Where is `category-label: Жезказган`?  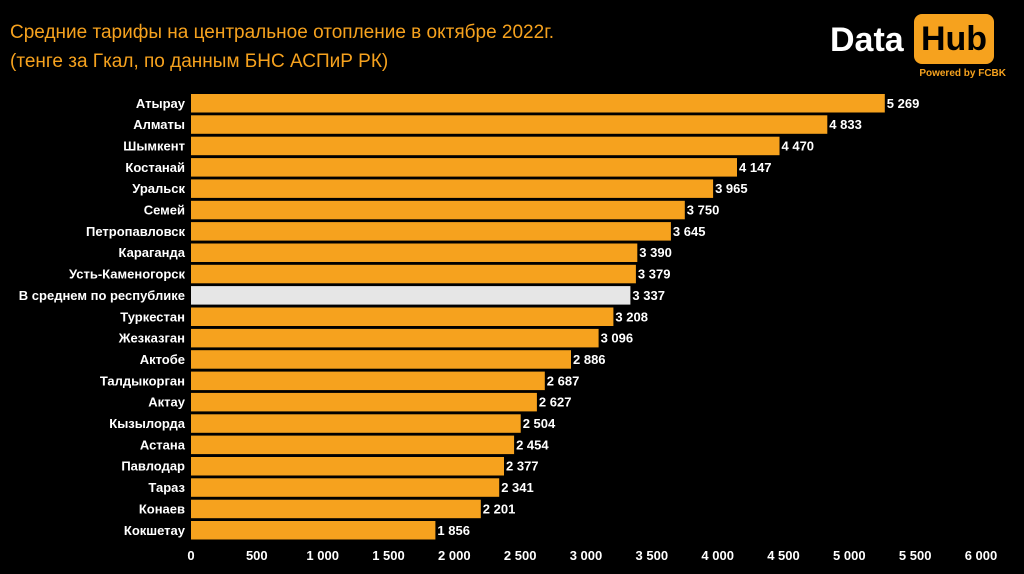
category-label: Жезказган is located at coordinates (151, 338).